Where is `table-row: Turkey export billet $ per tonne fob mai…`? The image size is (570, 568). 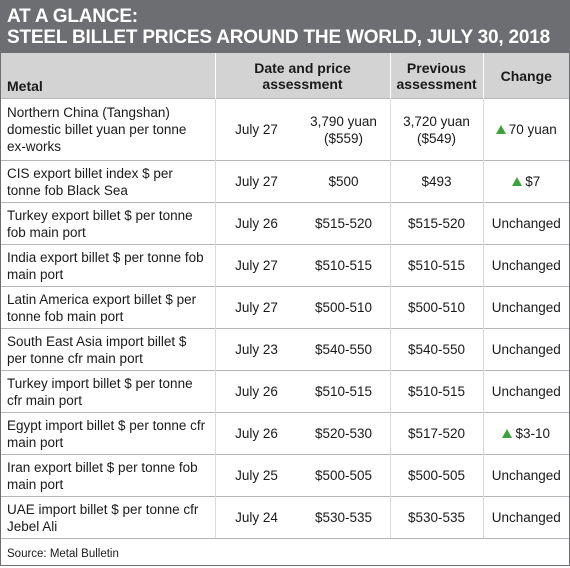 table-row: Turkey export billet $ per tonne fob mai… is located at coordinates (285, 223).